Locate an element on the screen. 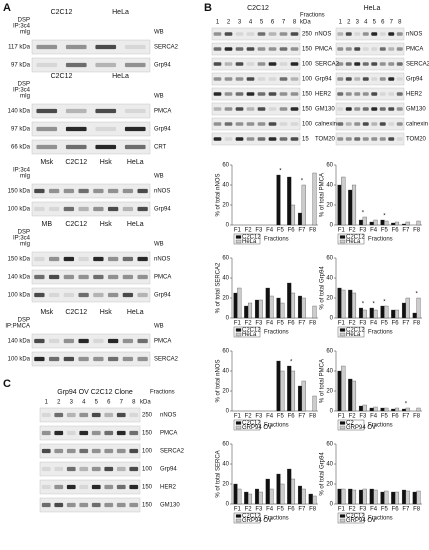  kda-label: 15 is located at coordinates (305, 140).